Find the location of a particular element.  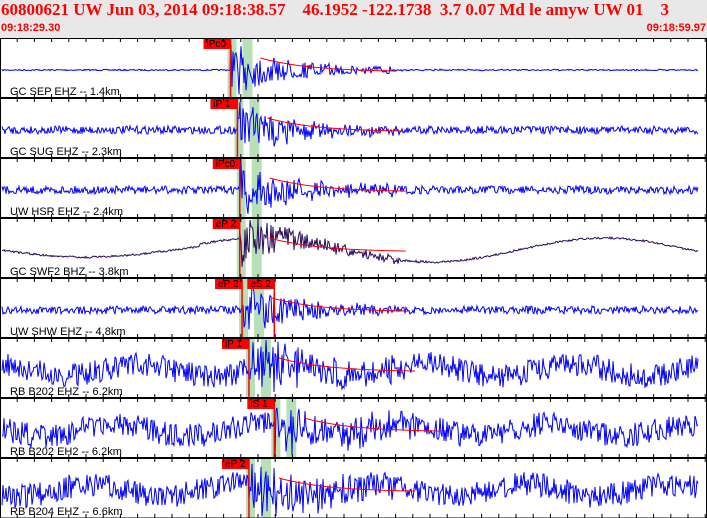

start-time: 09:18:29.30 is located at coordinates (31, 28).